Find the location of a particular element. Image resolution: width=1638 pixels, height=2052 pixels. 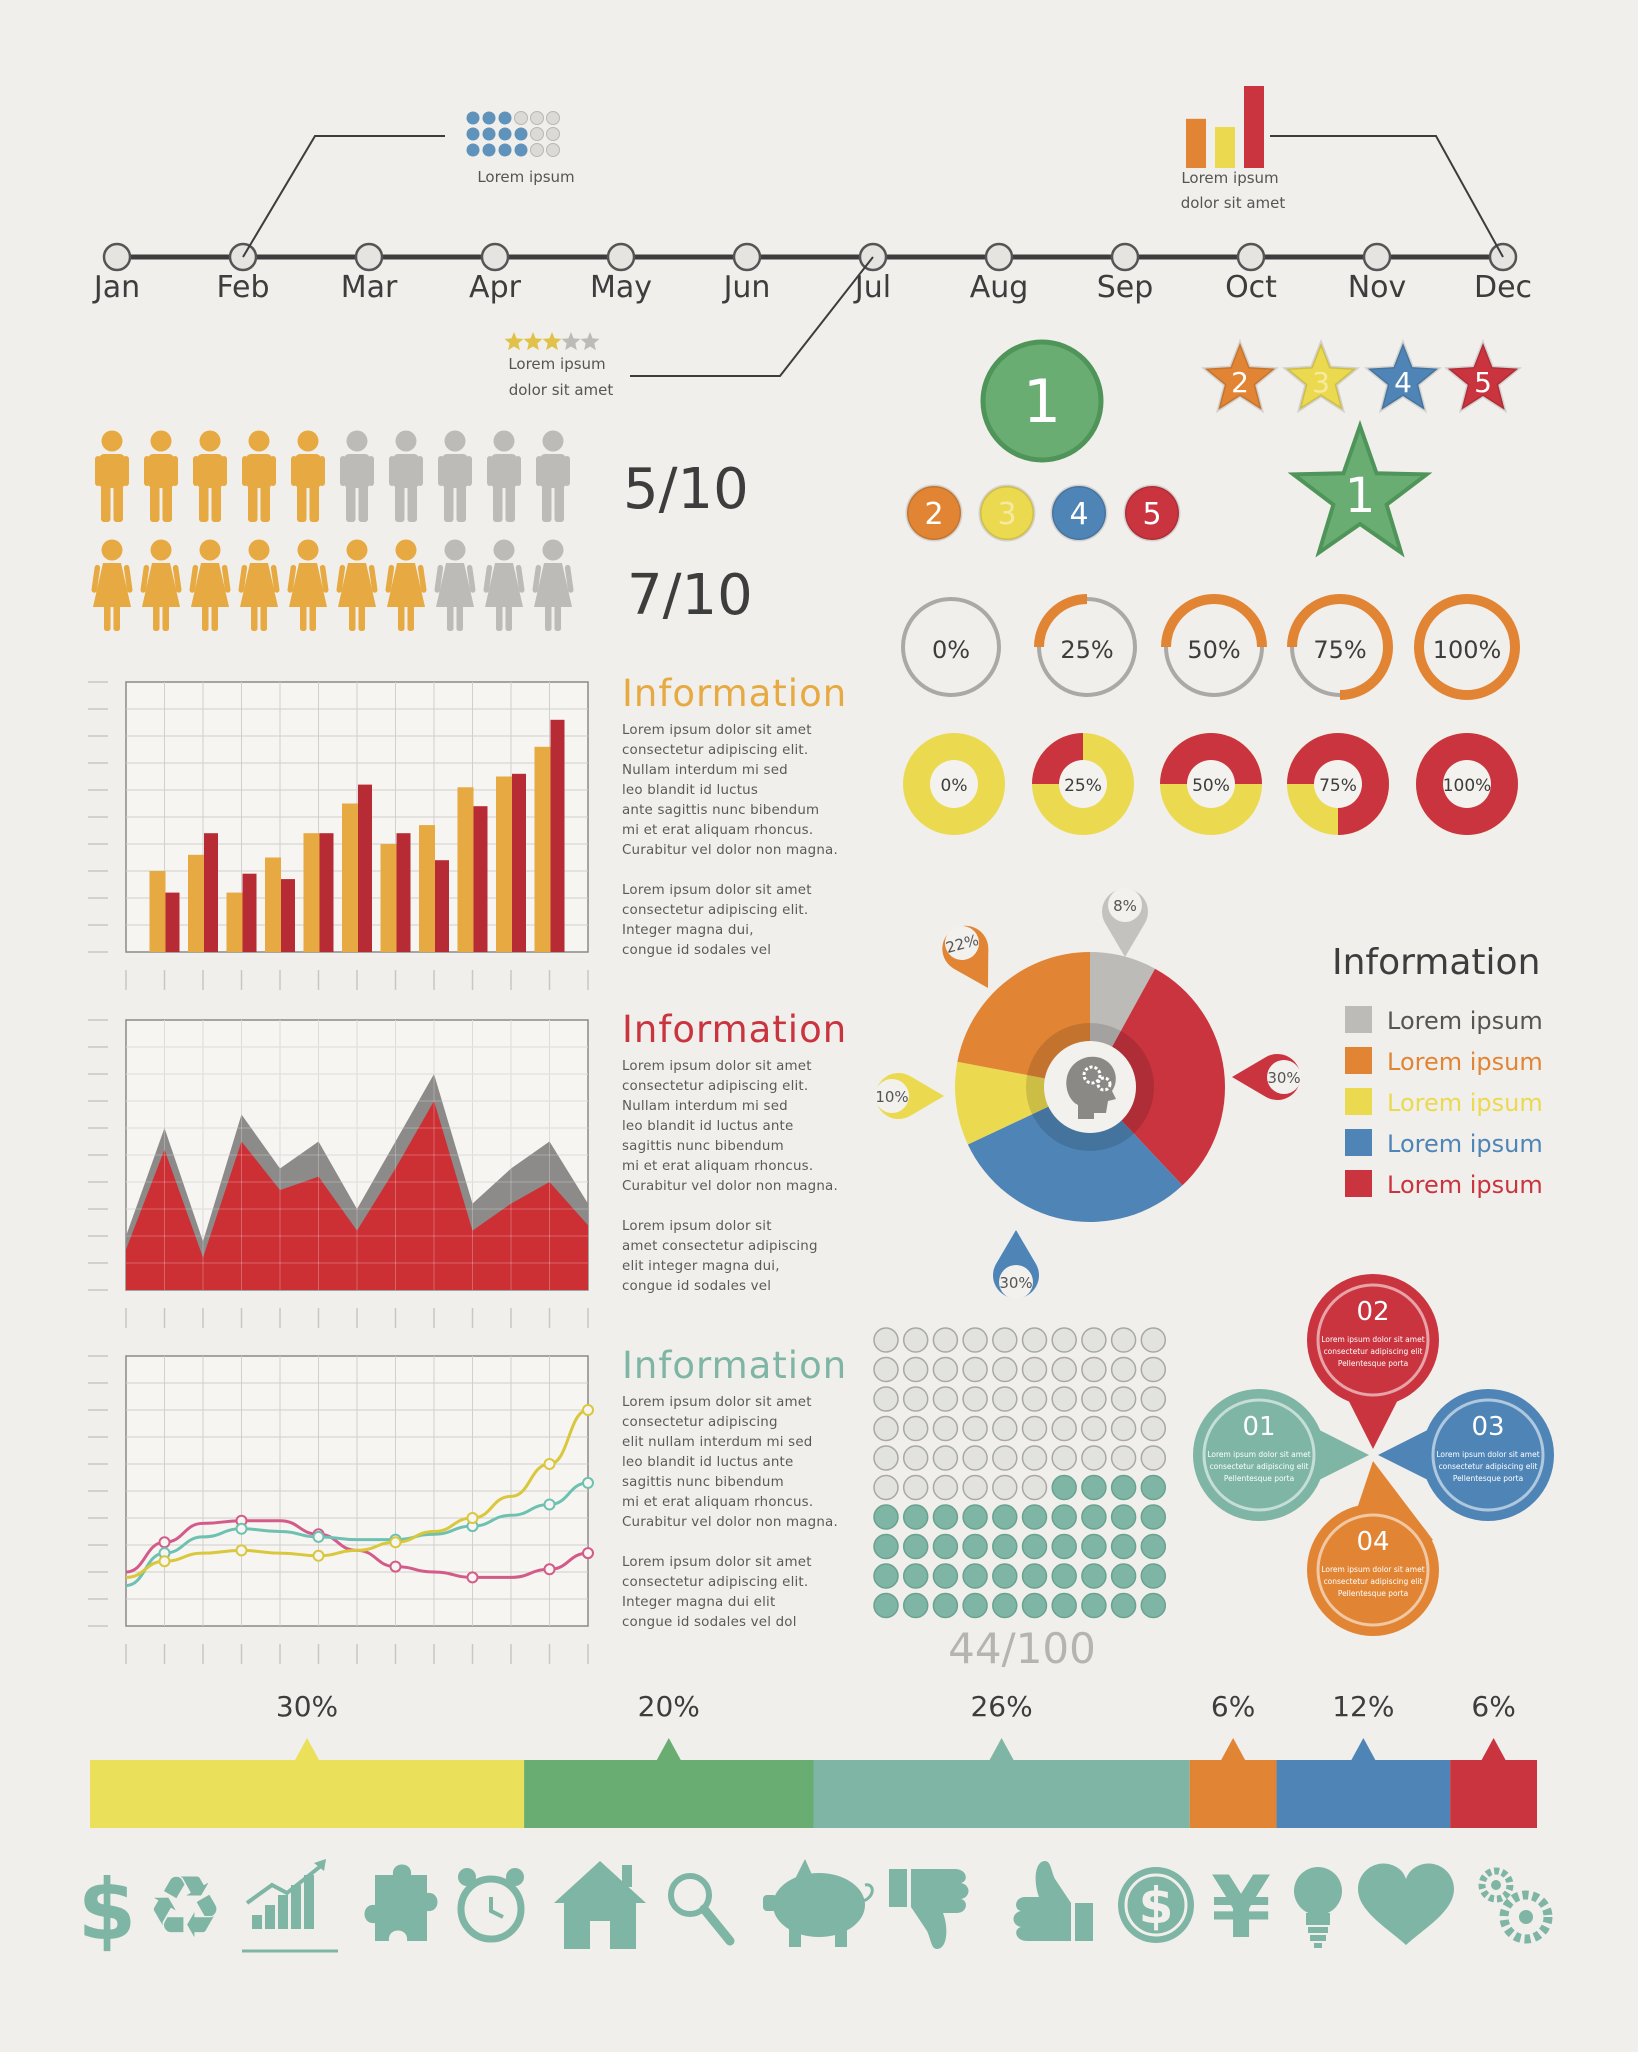

segment-label: 26% is located at coordinates (1001, 1706).